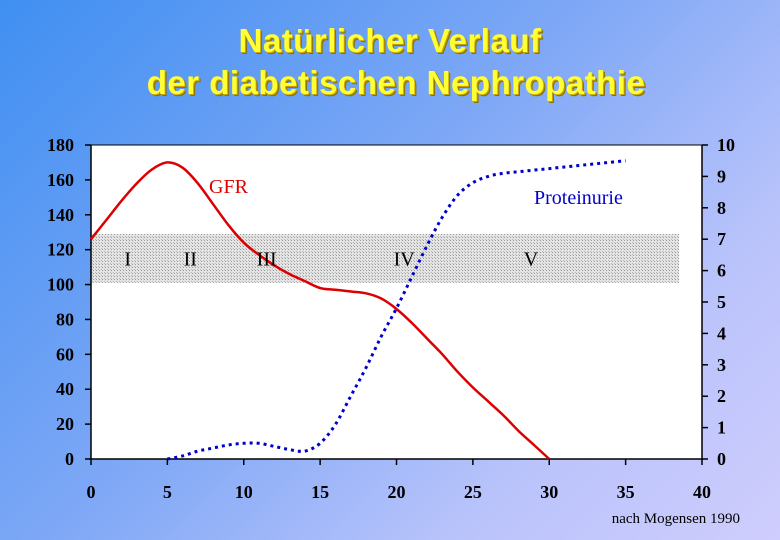  I want to click on y-left-tick-label: 100, so click(60, 285).